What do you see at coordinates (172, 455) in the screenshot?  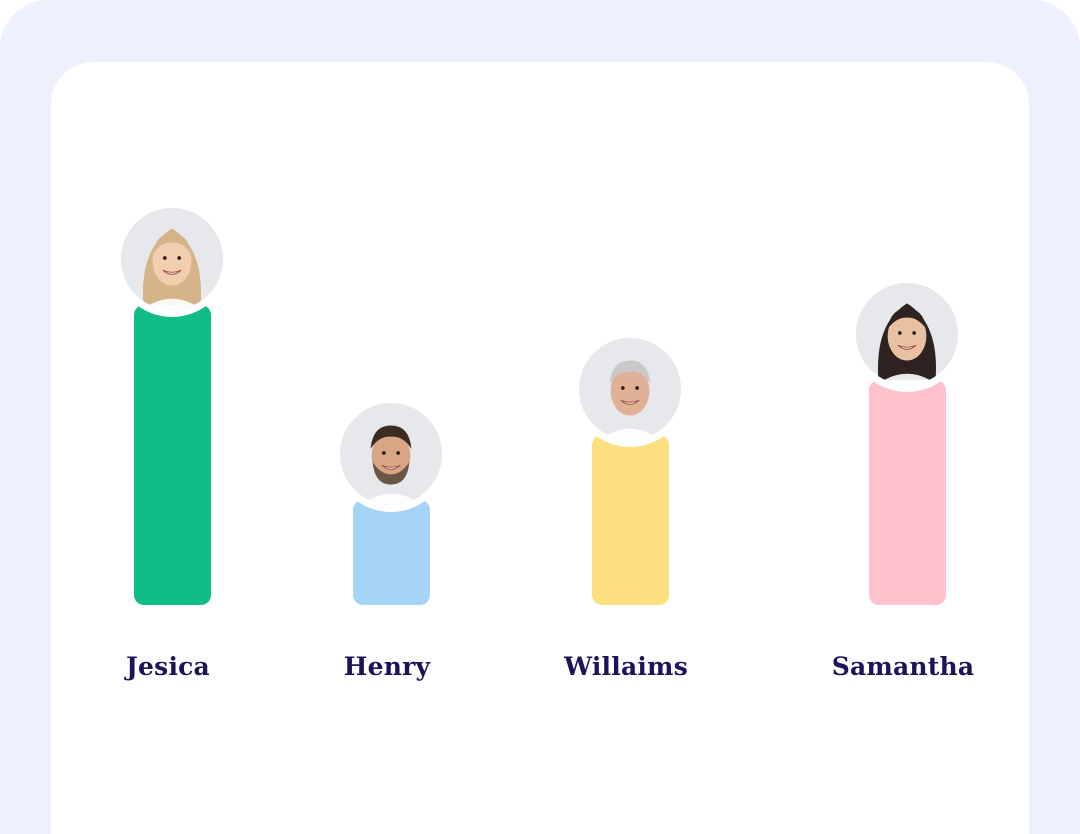 I see `bar-jesica` at bounding box center [172, 455].